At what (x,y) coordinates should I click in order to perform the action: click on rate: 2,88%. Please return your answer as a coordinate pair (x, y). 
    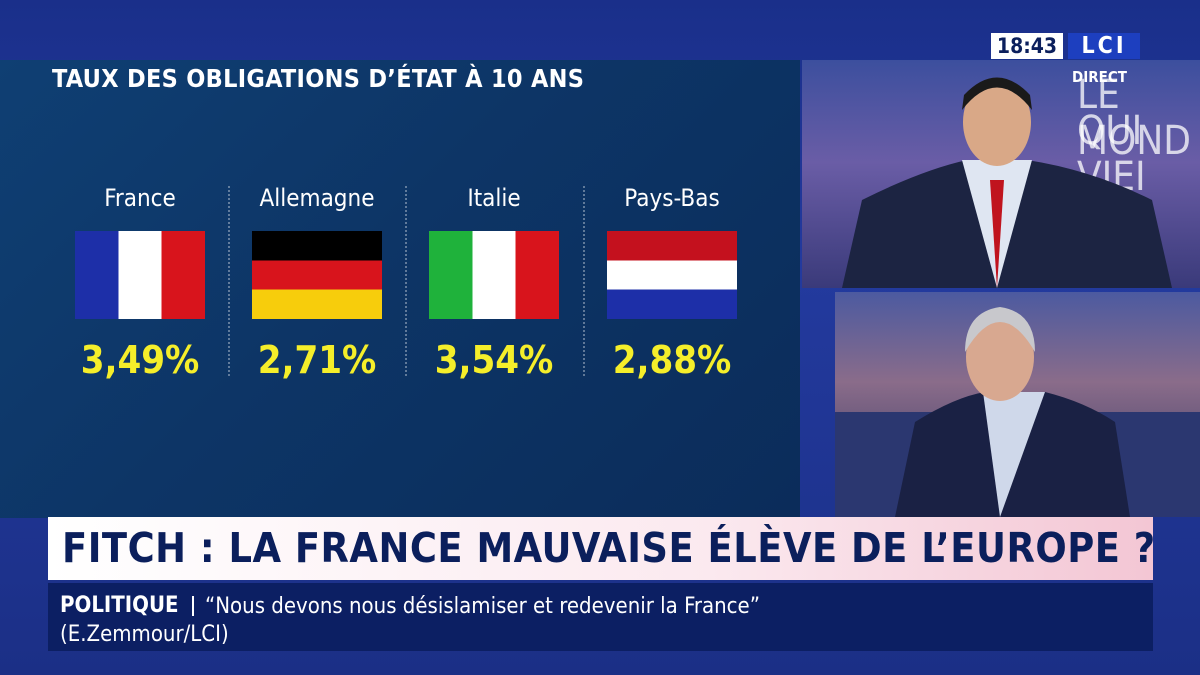
    Looking at the image, I should click on (672, 360).